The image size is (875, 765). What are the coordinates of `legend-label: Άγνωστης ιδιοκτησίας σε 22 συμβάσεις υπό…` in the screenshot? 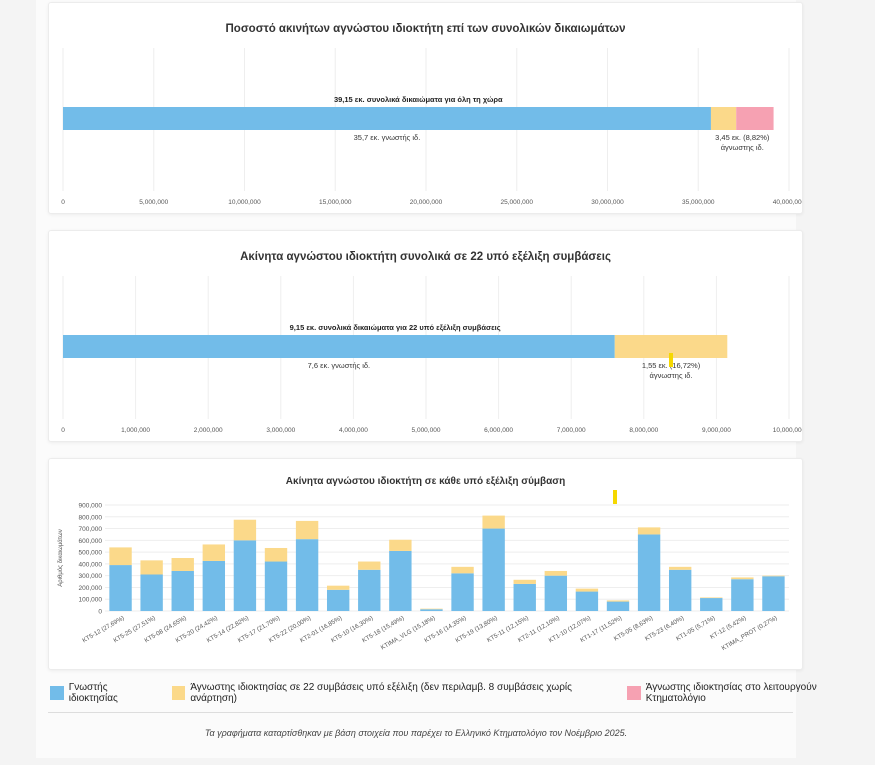 It's located at (381, 693).